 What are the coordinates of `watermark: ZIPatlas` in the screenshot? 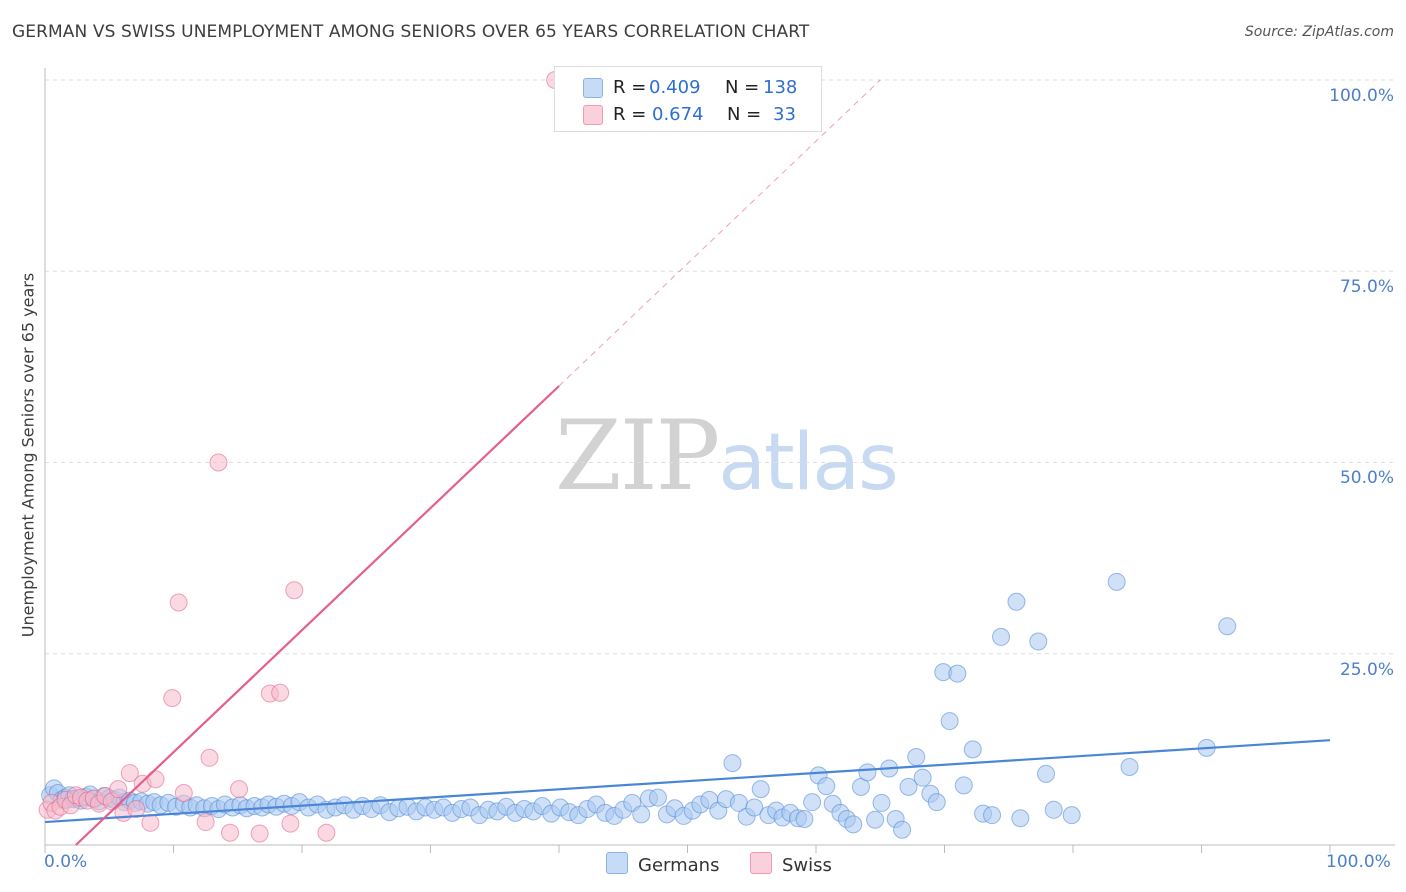 It's located at (727, 456).